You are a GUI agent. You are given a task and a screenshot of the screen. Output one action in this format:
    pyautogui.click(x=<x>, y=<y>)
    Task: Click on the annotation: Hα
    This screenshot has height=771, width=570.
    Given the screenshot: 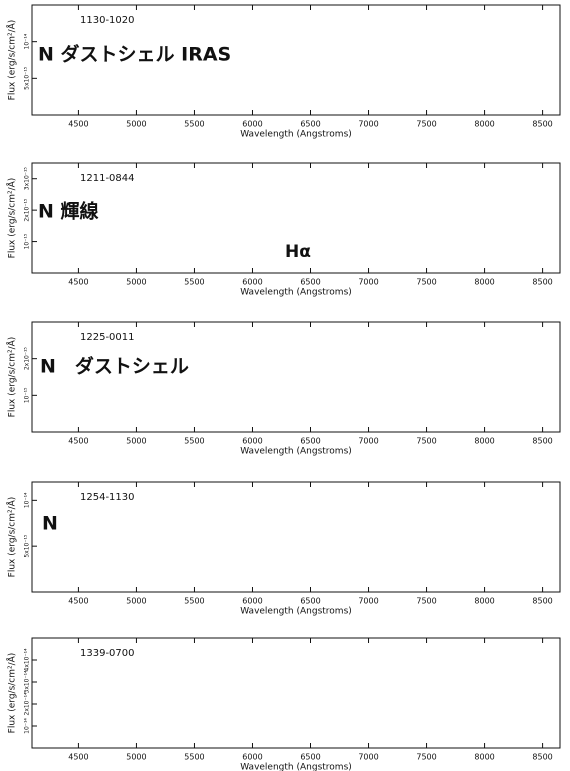 What is the action you would take?
    pyautogui.click(x=298, y=252)
    